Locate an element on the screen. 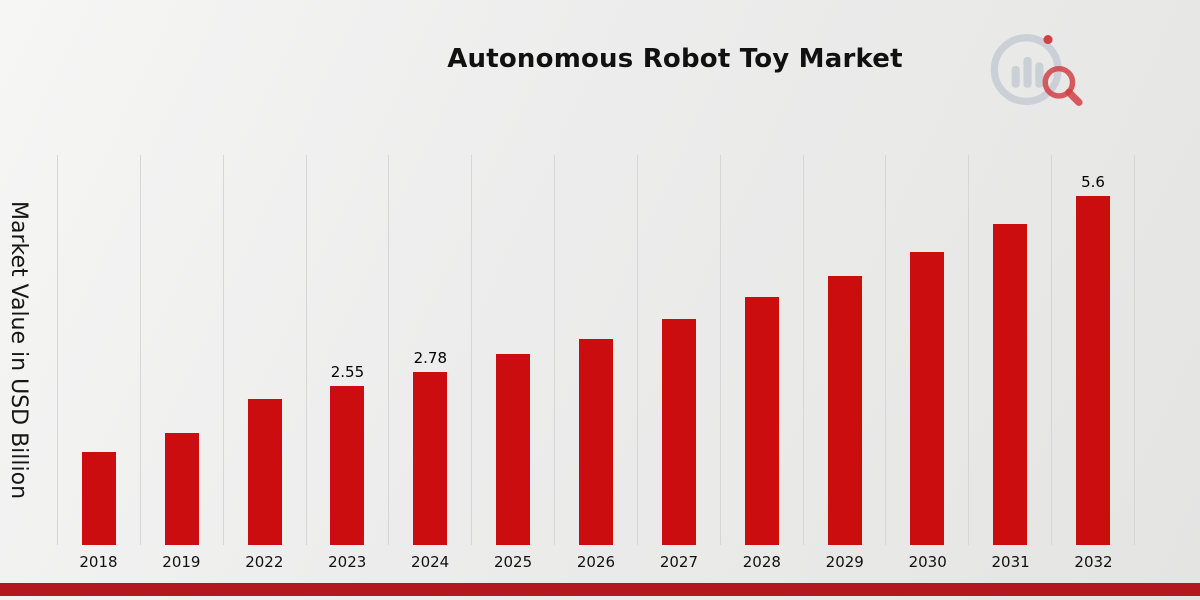  bar-2023 is located at coordinates (347, 465).